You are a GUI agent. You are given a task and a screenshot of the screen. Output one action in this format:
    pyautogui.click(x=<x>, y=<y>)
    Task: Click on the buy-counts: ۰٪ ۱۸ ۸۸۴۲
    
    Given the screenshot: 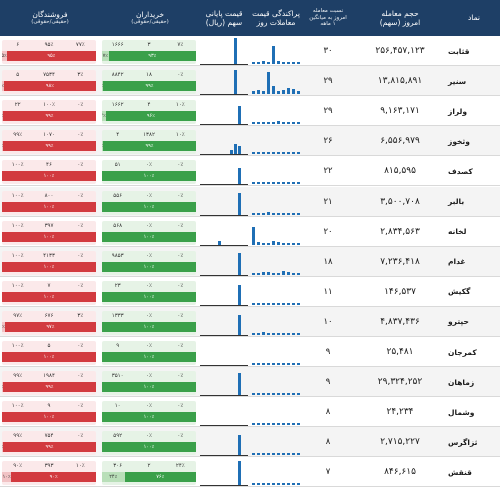 What is the action you would take?
    pyautogui.click(x=149, y=75)
    